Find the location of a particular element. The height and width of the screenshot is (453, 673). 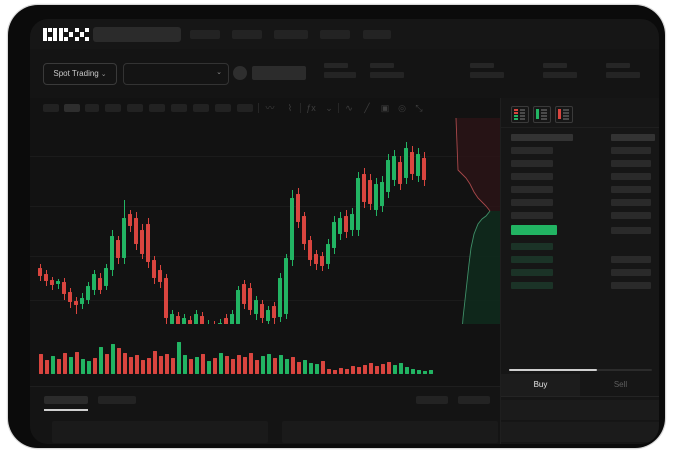

chevron-down-icon: ⌄ is located at coordinates (329, 108).